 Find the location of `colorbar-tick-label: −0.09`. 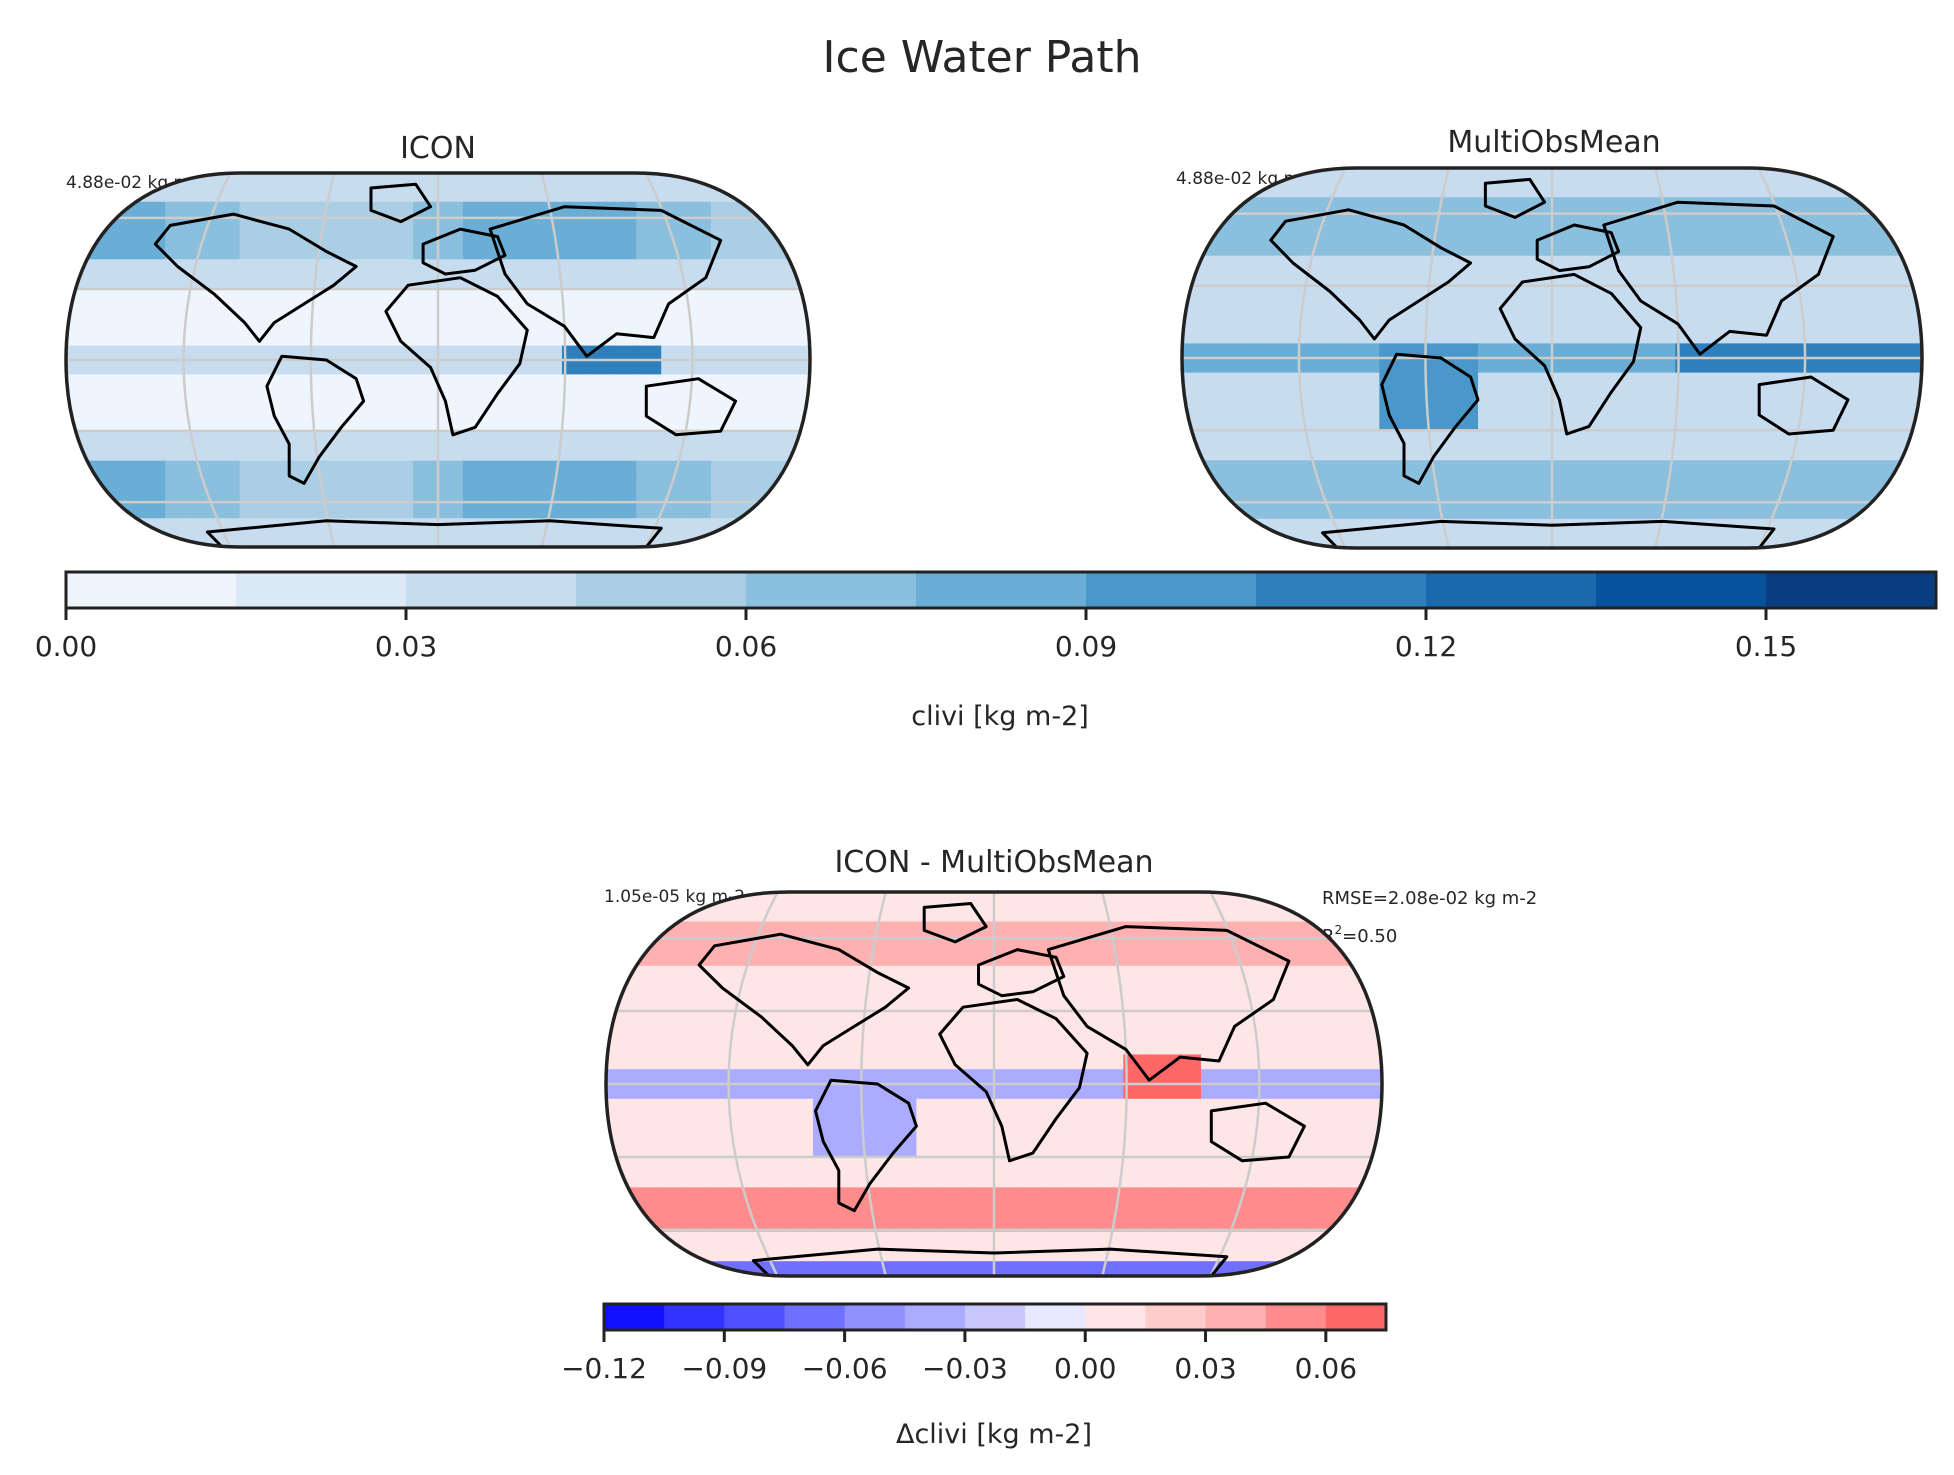

colorbar-tick-label: −0.09 is located at coordinates (724, 1368).